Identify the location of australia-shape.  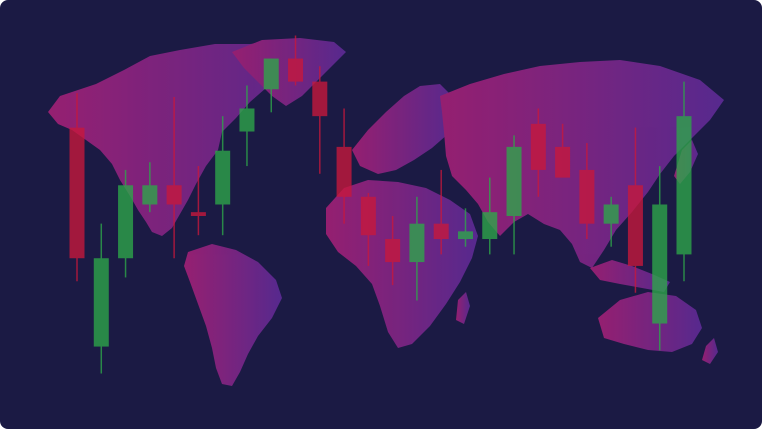
(650, 322).